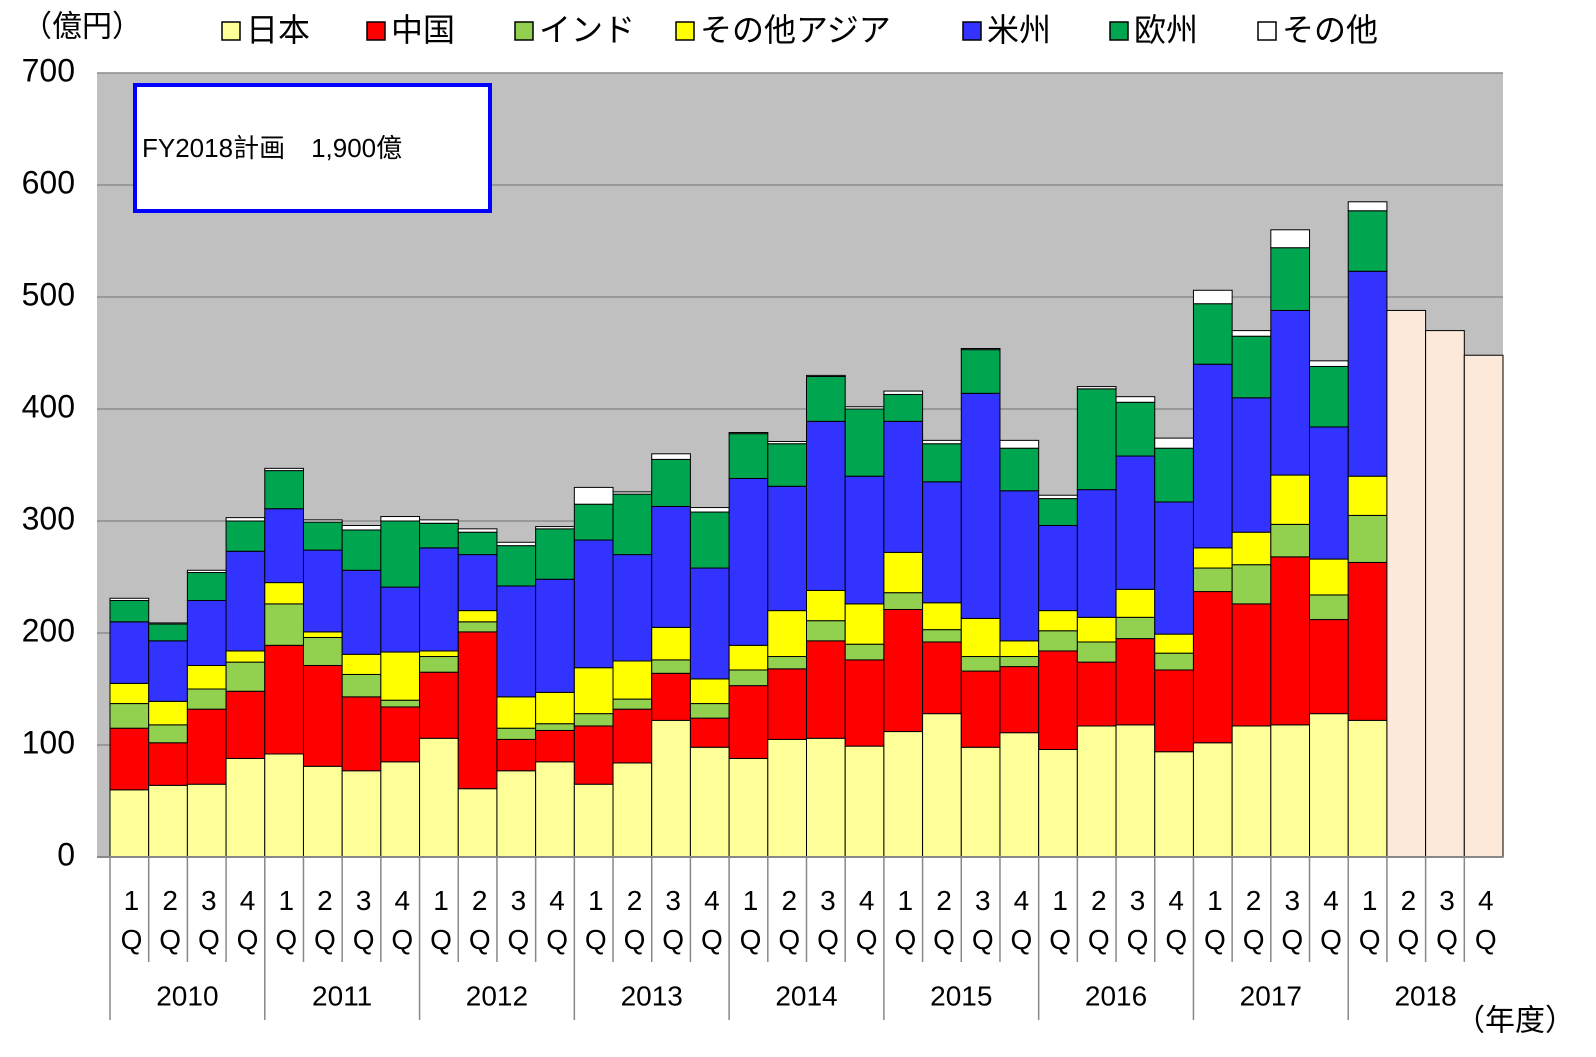 The width and height of the screenshot is (1596, 1057). I want to click on legend-label: 中国, so click(423, 30).